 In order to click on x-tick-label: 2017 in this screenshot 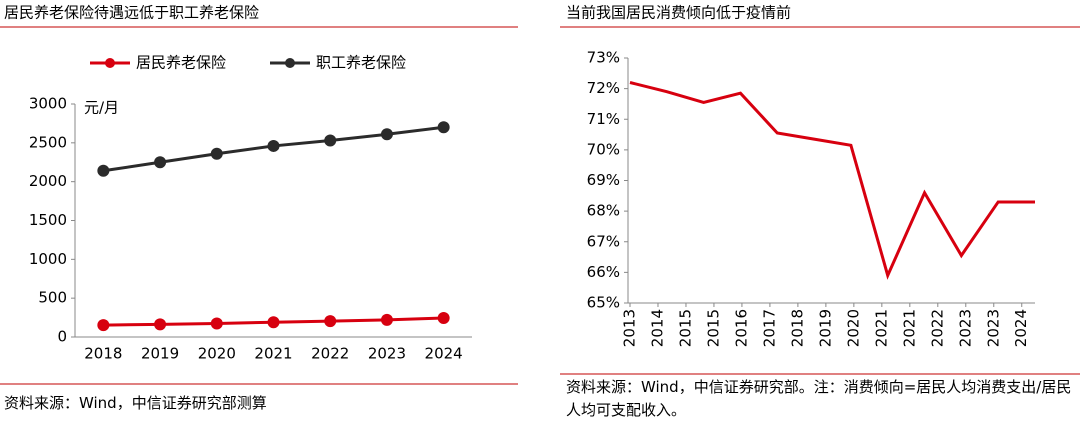, I will do `click(769, 328)`.